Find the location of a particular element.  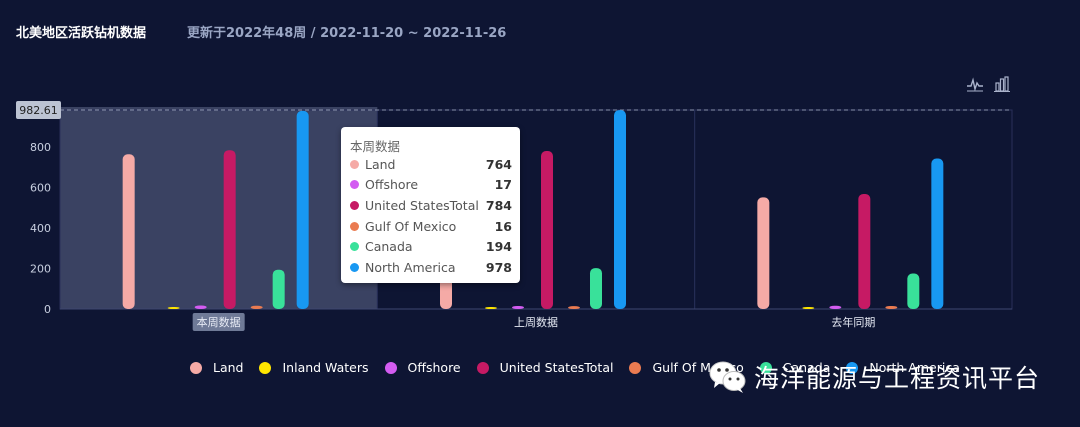

x-tick-label: 本周数据 is located at coordinates (219, 322).